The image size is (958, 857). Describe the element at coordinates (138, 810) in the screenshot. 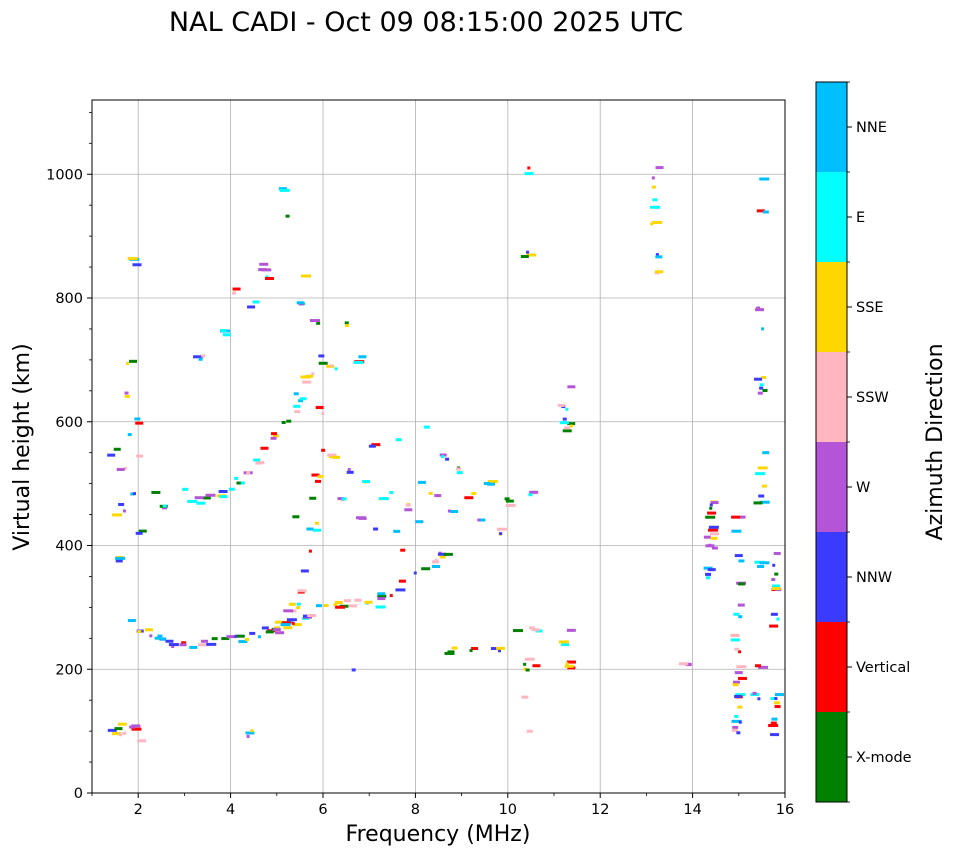

I see `x-tick-label: 2` at that location.